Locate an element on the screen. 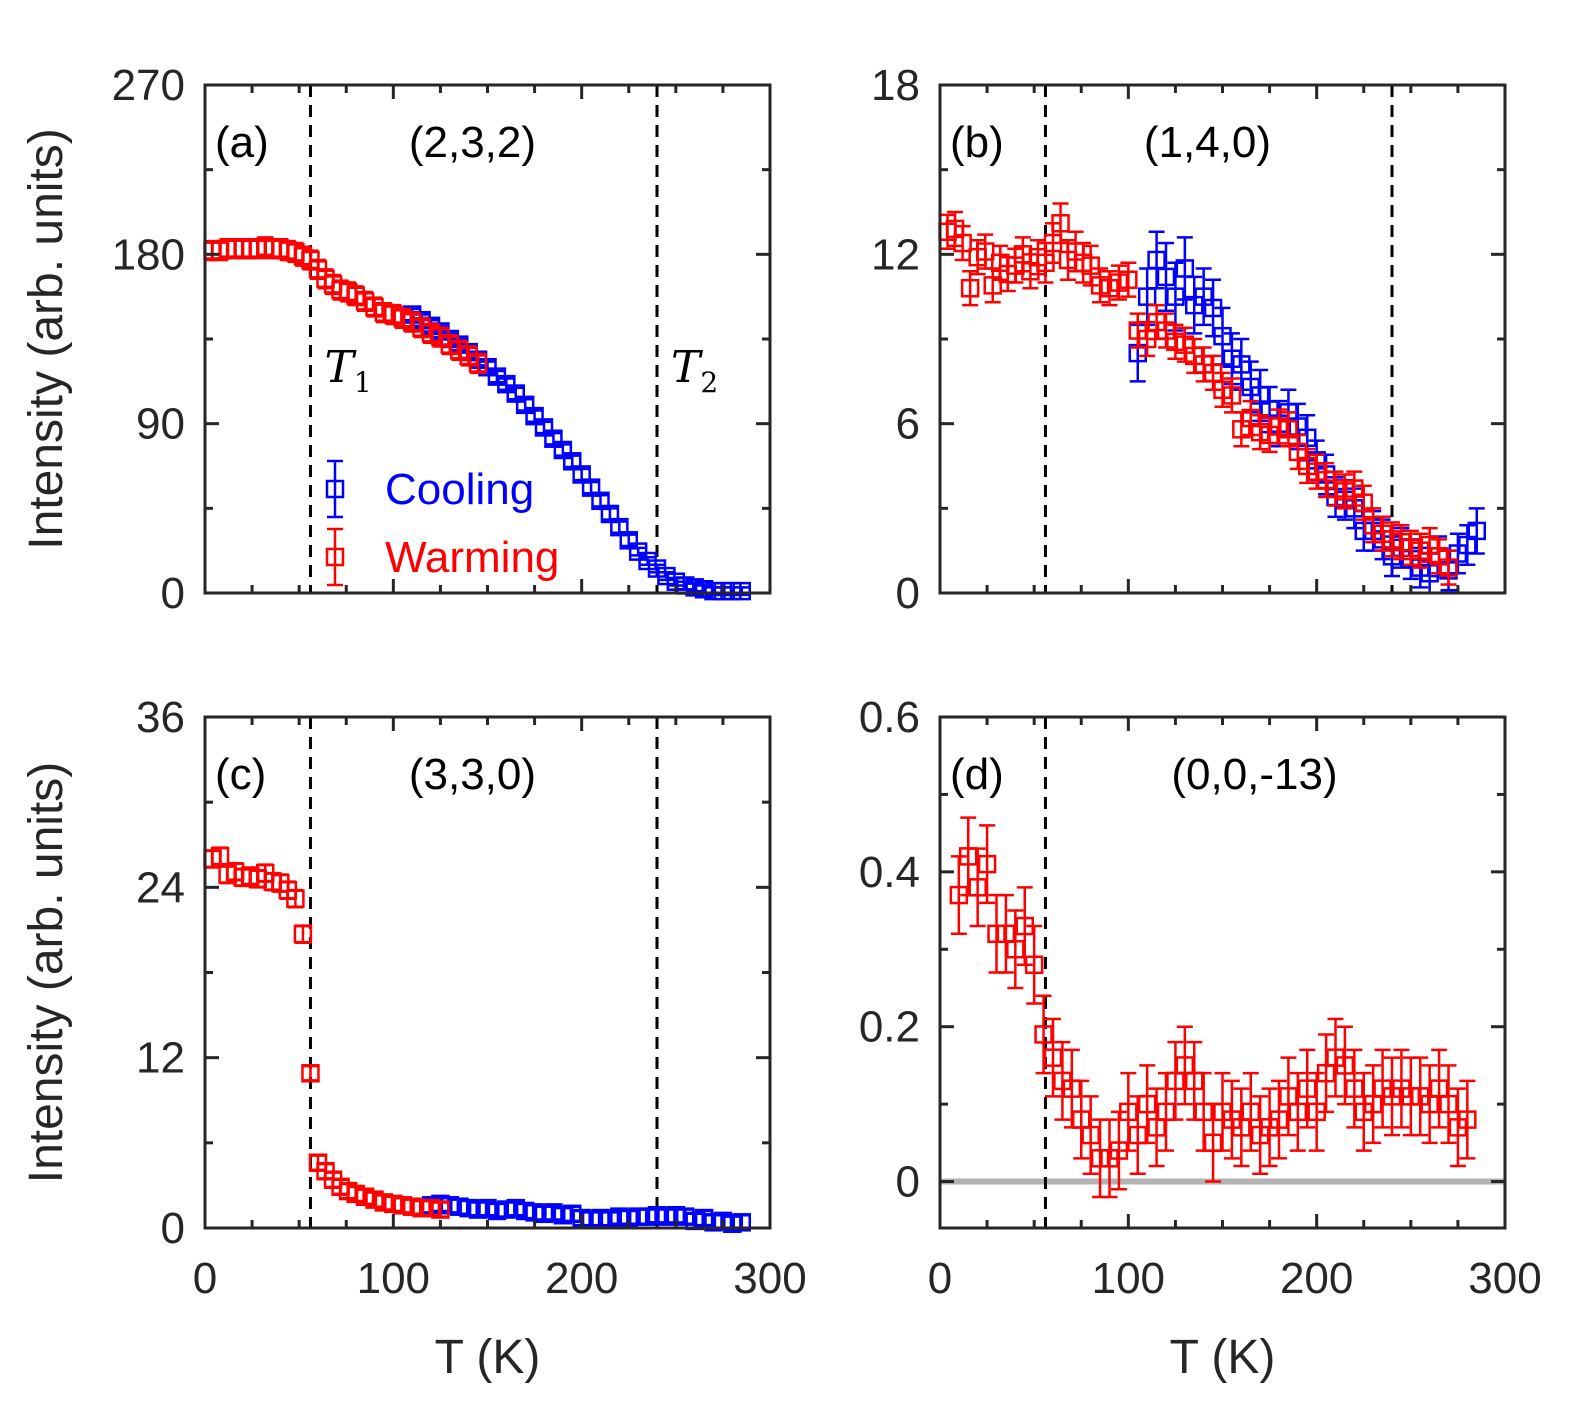  legend-entry-cooling: Cooling is located at coordinates (429, 489).